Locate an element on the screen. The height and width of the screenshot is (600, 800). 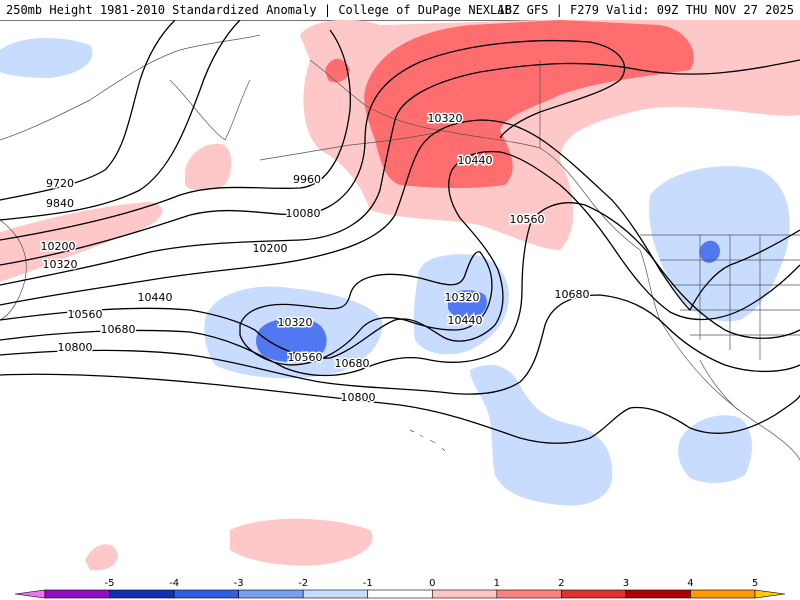
anomaly-region-neg1-se is located at coordinates (715, 449).